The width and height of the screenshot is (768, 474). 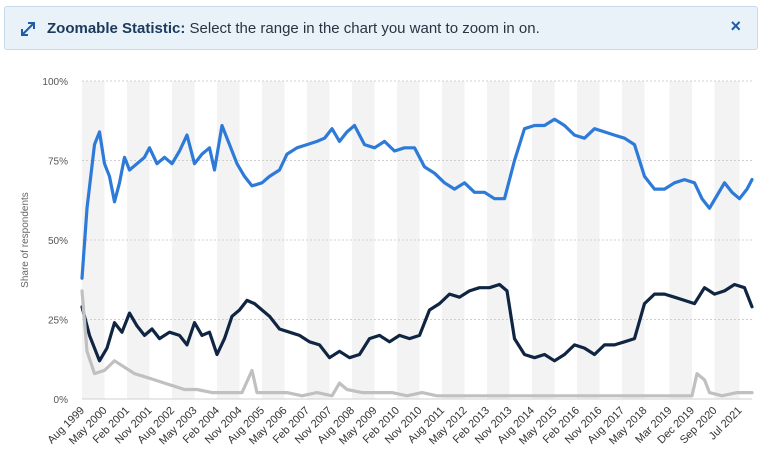 I want to click on expand-arrows-icon, so click(x=28, y=29).